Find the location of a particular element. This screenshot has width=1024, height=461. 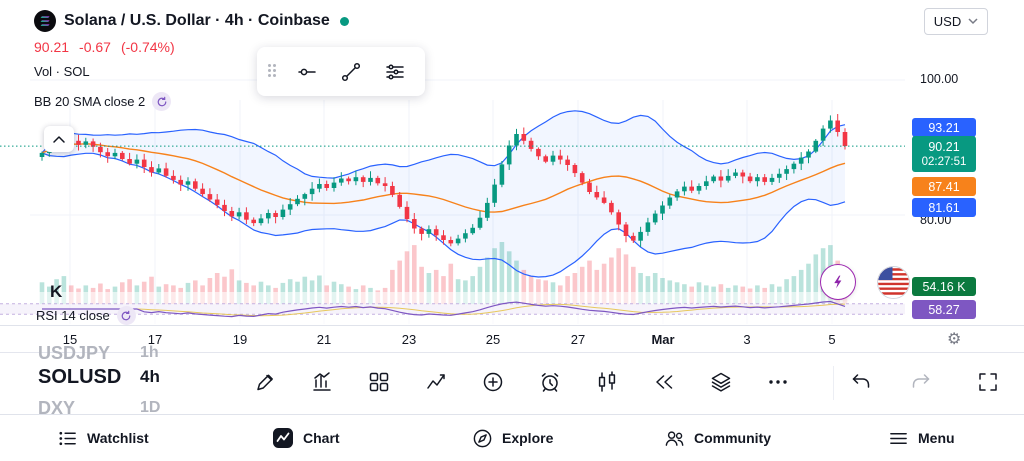

chevron-down-icon is located at coordinates (973, 21).